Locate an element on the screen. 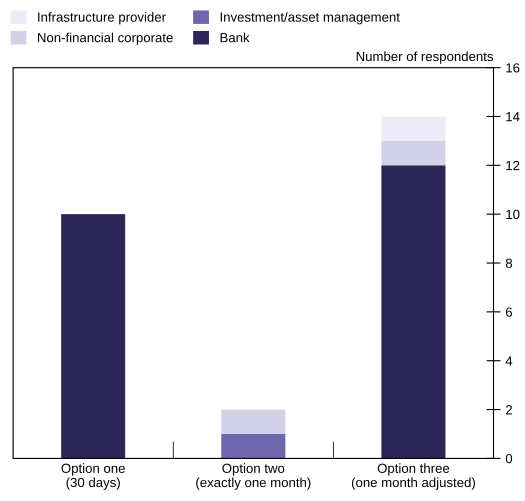  y-tick-label: 12 is located at coordinates (513, 165).